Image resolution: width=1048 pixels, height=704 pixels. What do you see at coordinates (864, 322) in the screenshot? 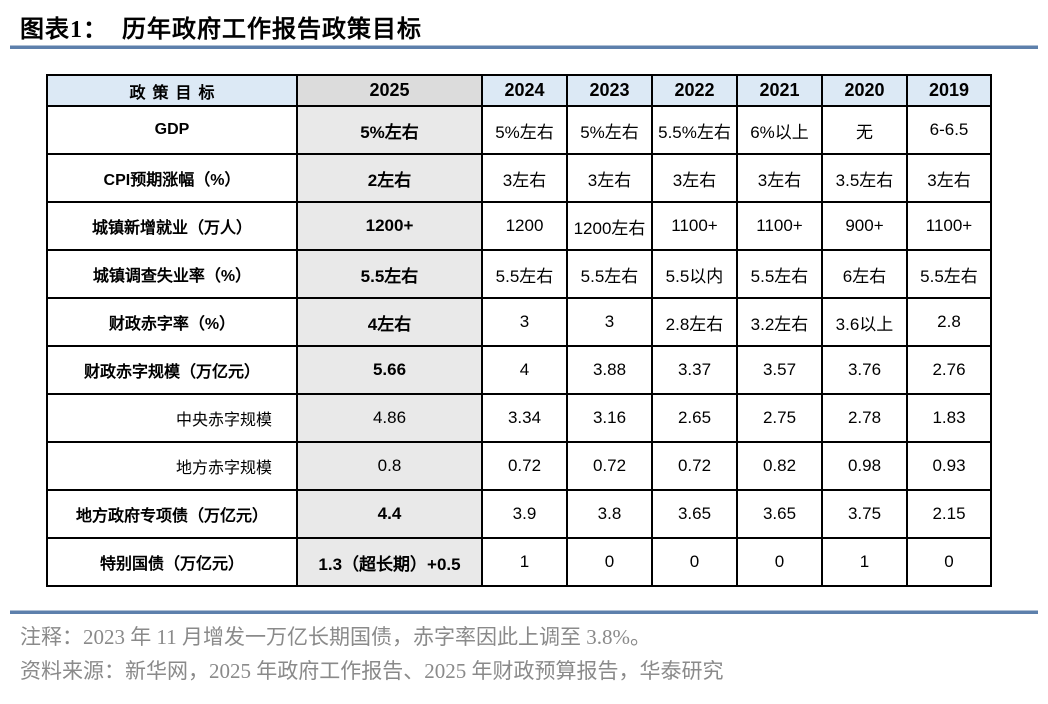
I see `cell: 3.6以上` at bounding box center [864, 322].